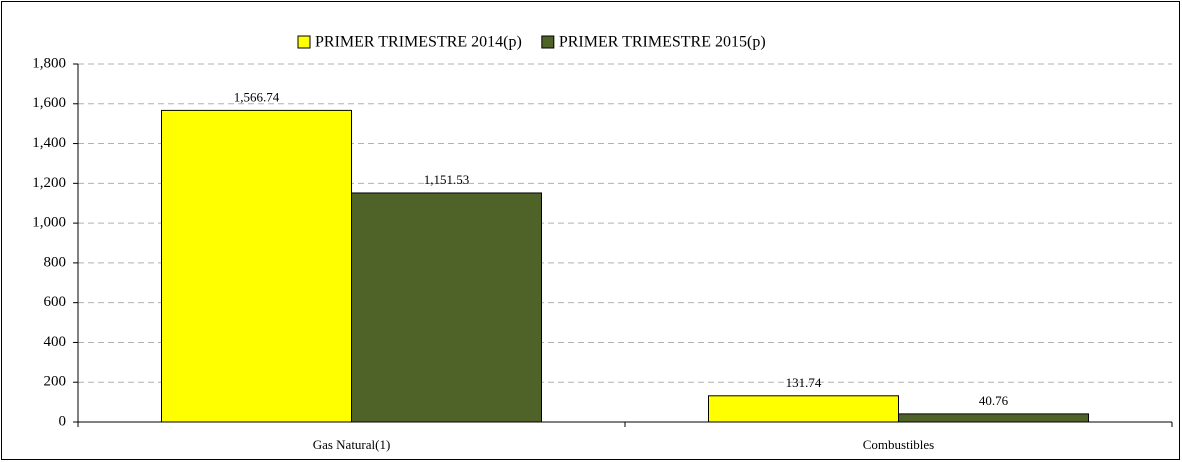  I want to click on y-tick-label: 0, so click(63, 421).